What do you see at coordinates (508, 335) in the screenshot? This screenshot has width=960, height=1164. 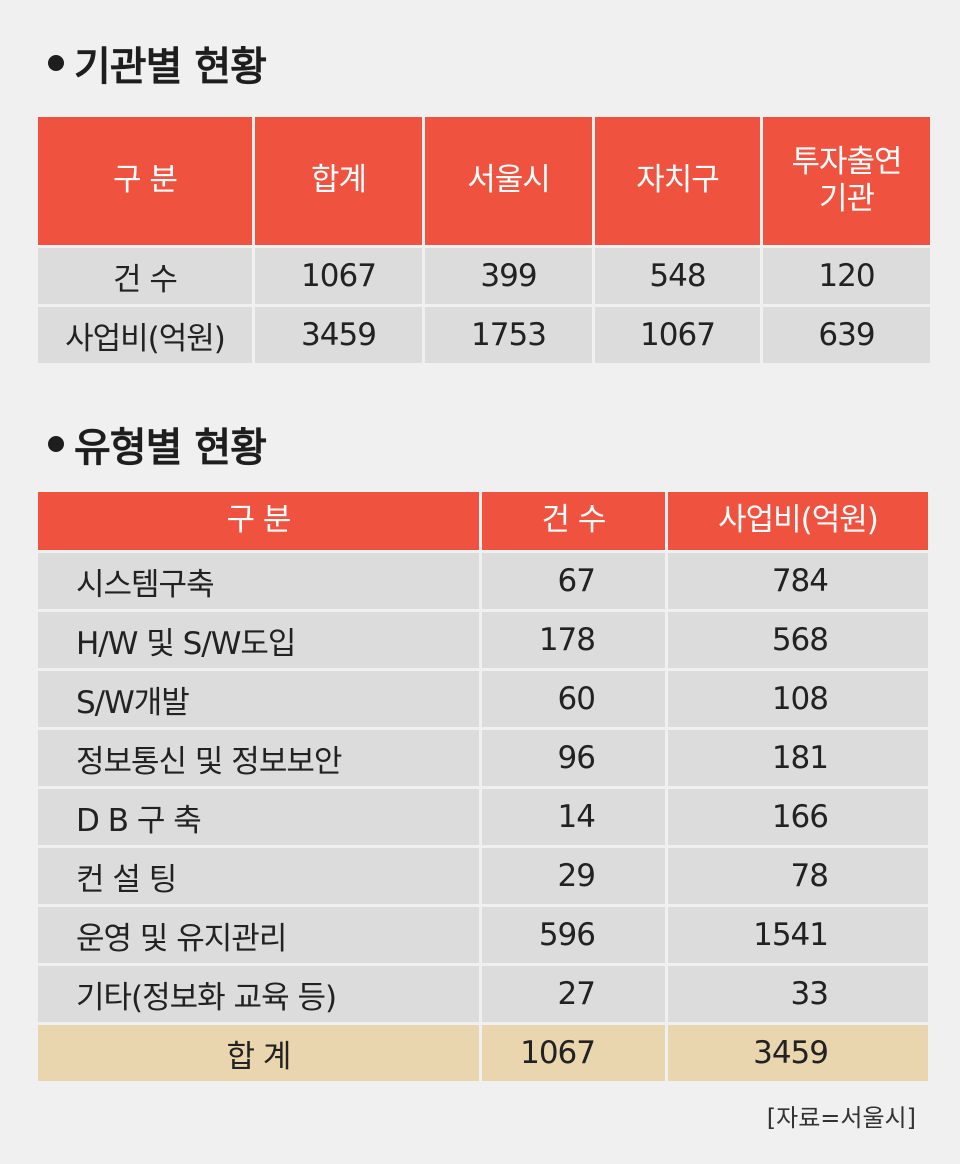 I see `cell-value: 1753` at bounding box center [508, 335].